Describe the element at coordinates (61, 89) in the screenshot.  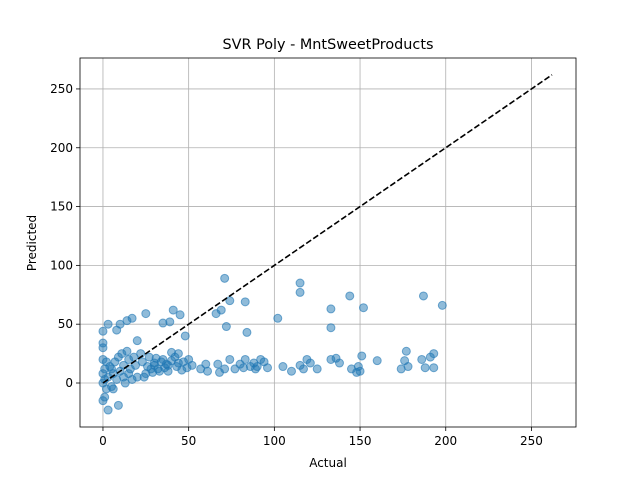
I see `y-tick-label: 250` at that location.